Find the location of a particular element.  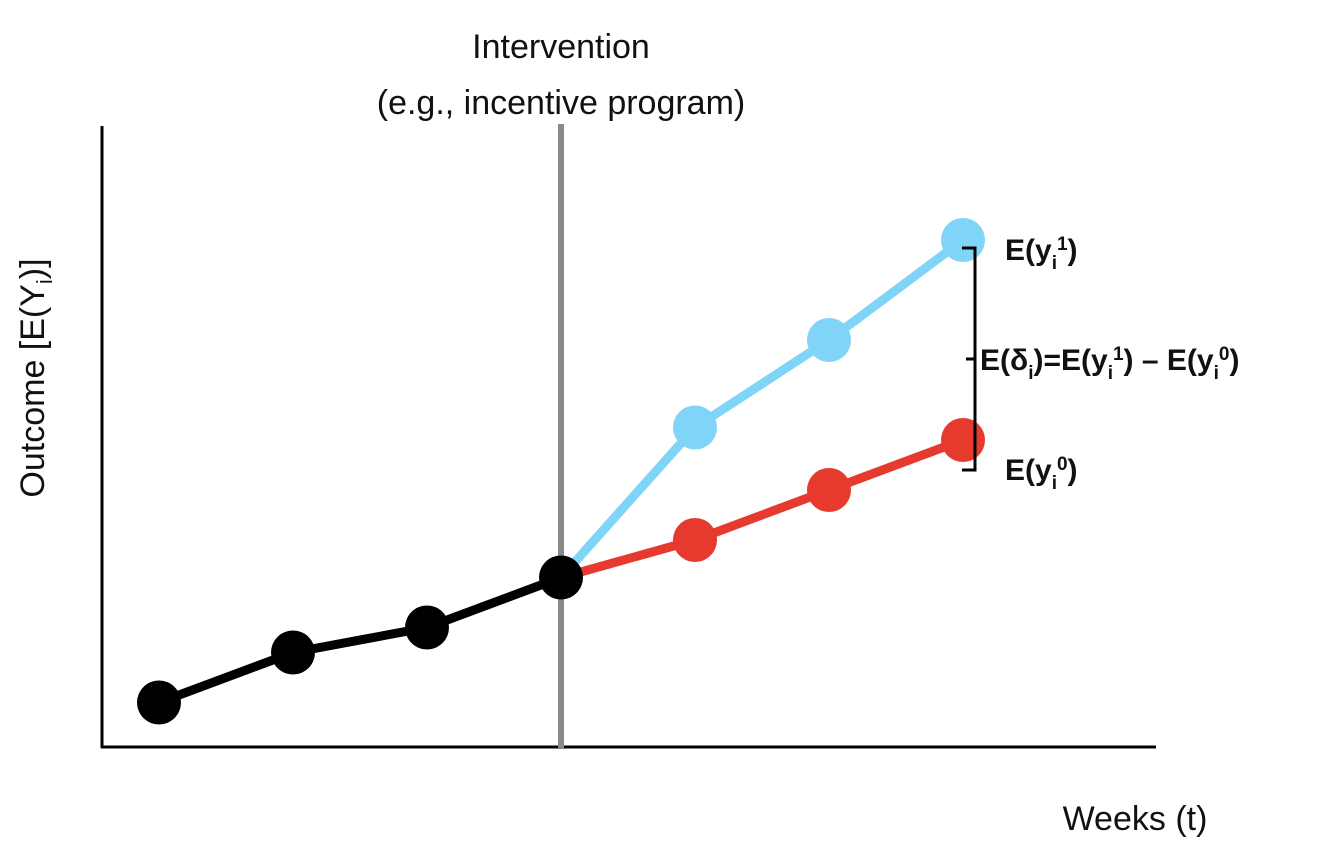

effect-bracket is located at coordinates (969, 359).